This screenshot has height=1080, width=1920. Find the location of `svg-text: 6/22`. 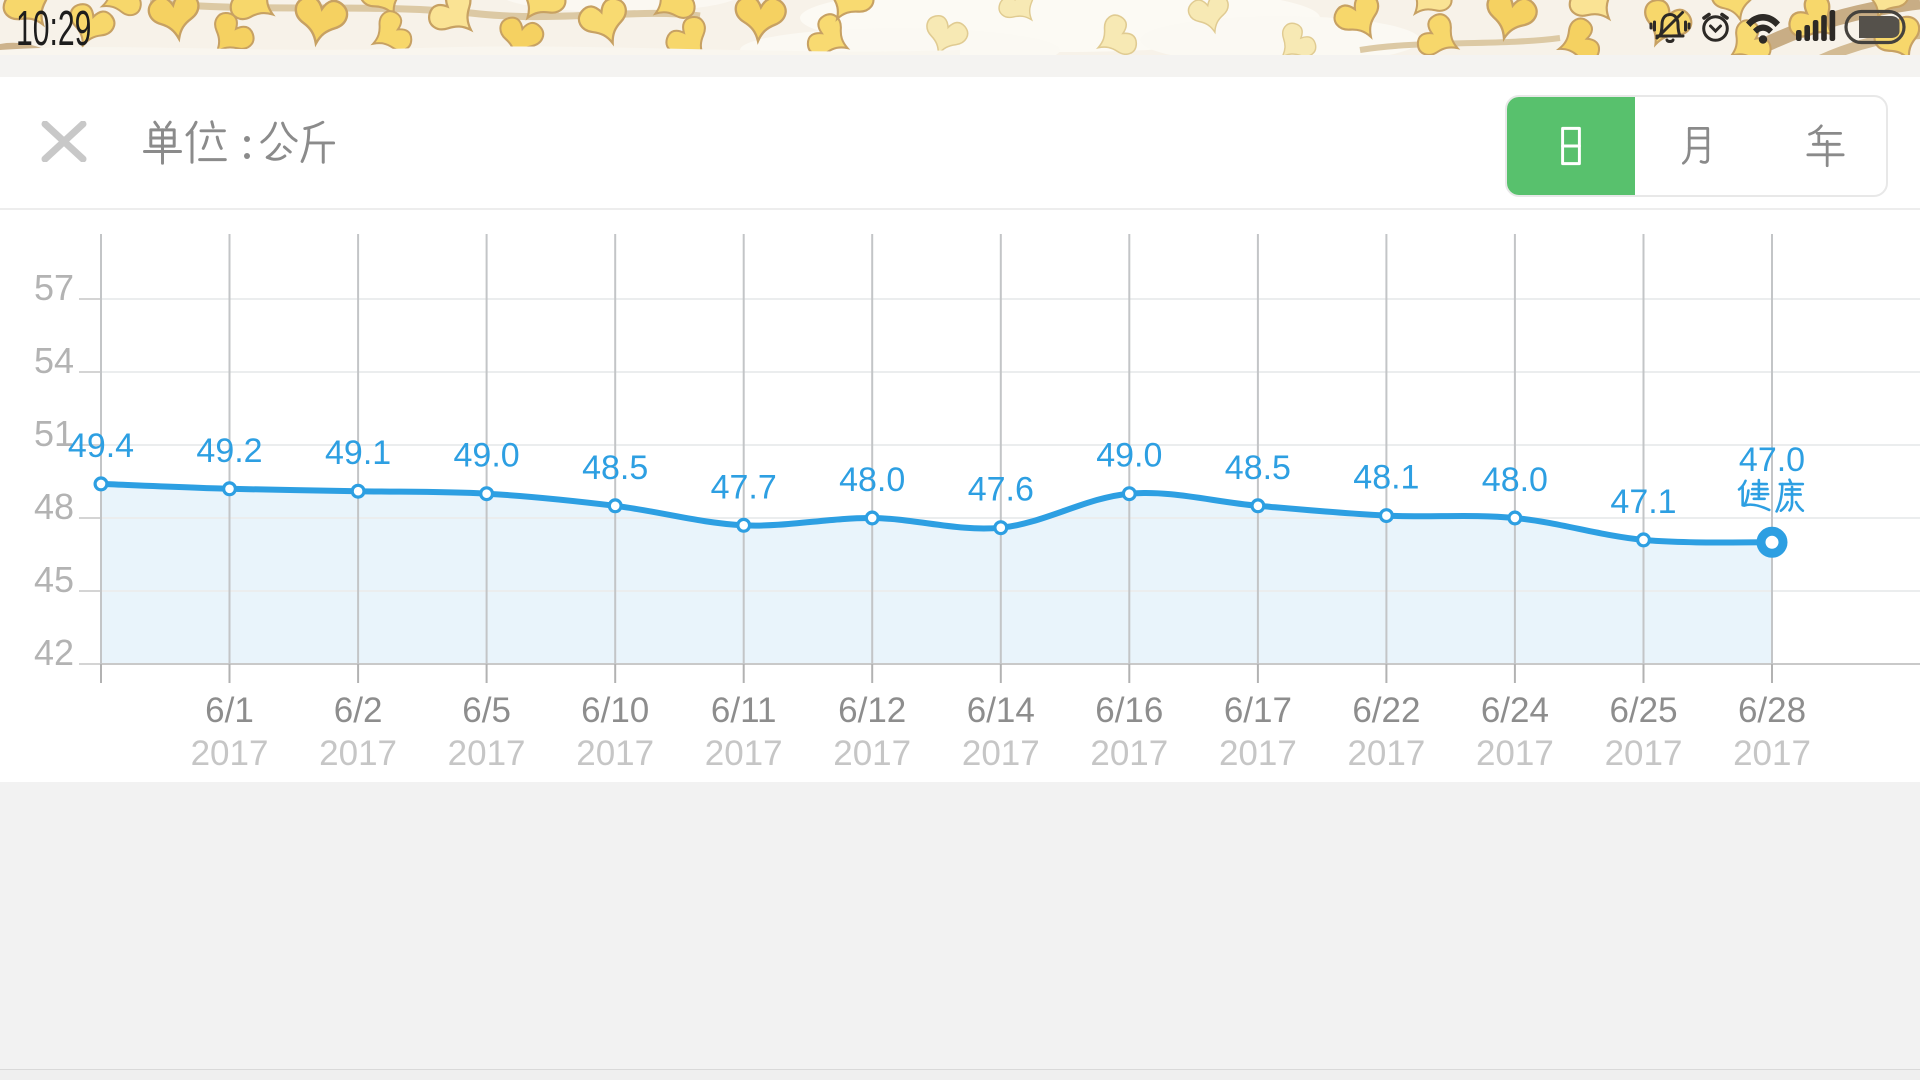

svg-text: 6/22 is located at coordinates (1386, 710).